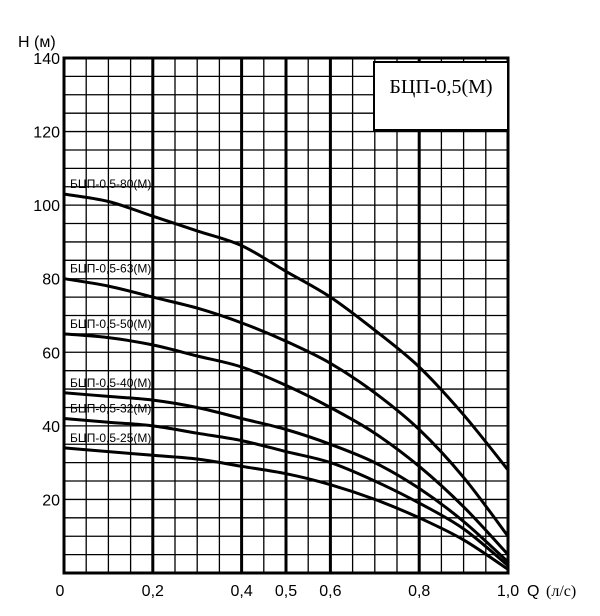  Describe the element at coordinates (533, 591) in the screenshot. I see `x-axis-label: Q` at that location.